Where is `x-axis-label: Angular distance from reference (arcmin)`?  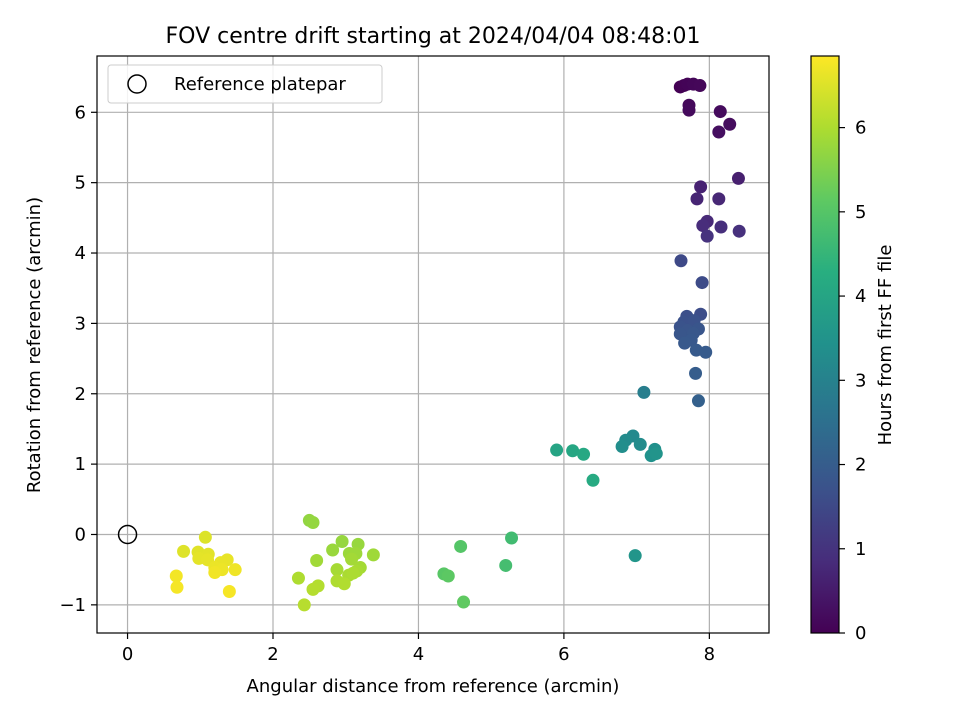 x-axis-label: Angular distance from reference (arcmin) is located at coordinates (433, 686).